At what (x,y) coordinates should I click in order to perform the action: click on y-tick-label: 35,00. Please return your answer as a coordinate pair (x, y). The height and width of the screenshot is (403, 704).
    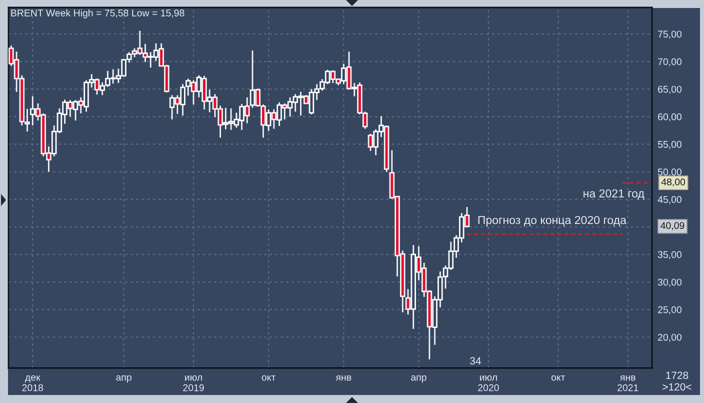
    Looking at the image, I should click on (670, 255).